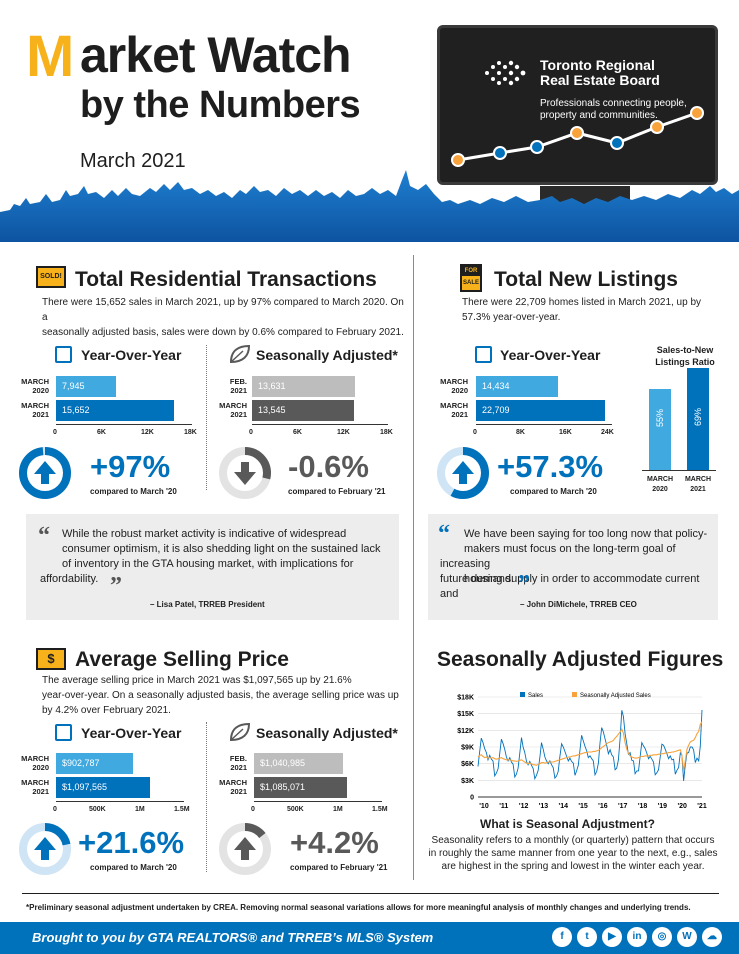 The height and width of the screenshot is (954, 739). I want to click on brand-tagline-line-2: property and communities., so click(599, 115).